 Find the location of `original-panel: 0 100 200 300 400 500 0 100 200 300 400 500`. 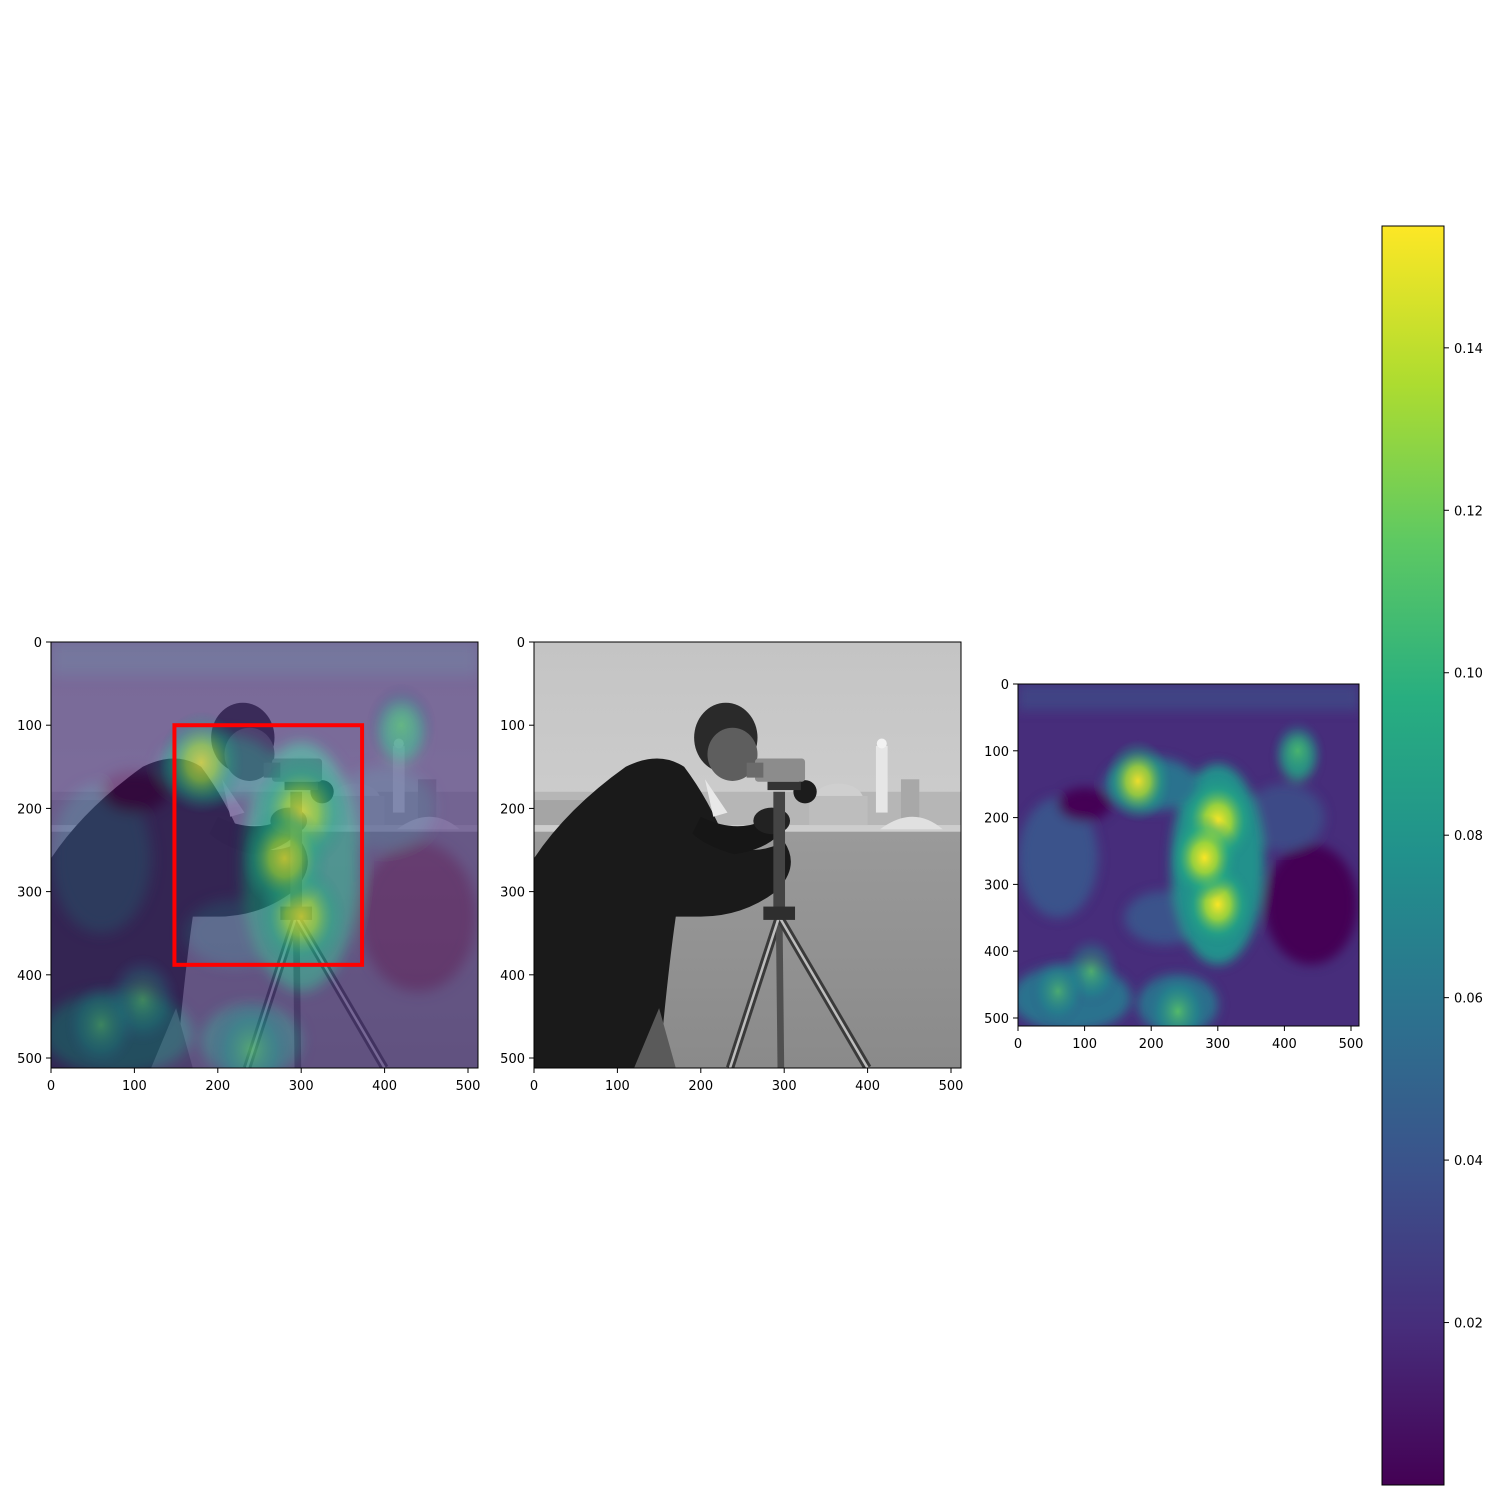

original-panel: 0 100 200 300 400 500 0 100 200 300 400 500 is located at coordinates (731, 865).